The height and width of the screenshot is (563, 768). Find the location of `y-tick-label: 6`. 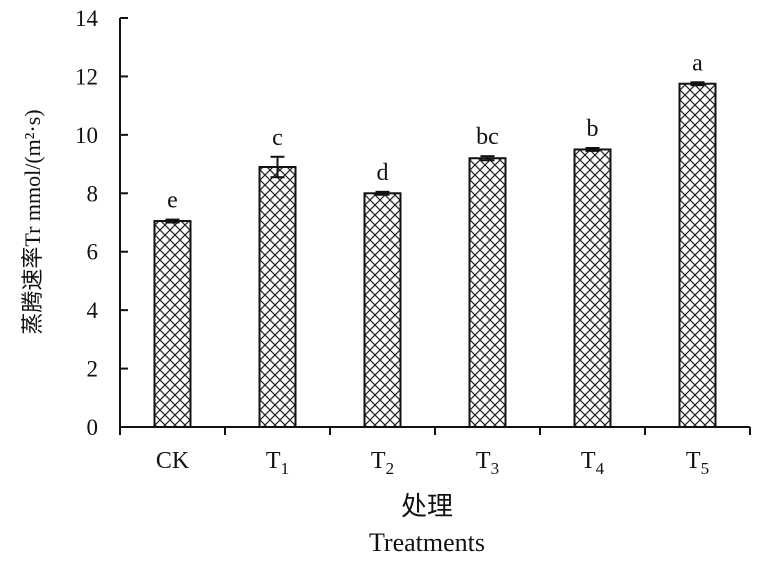

y-tick-label: 6 is located at coordinates (93, 252).